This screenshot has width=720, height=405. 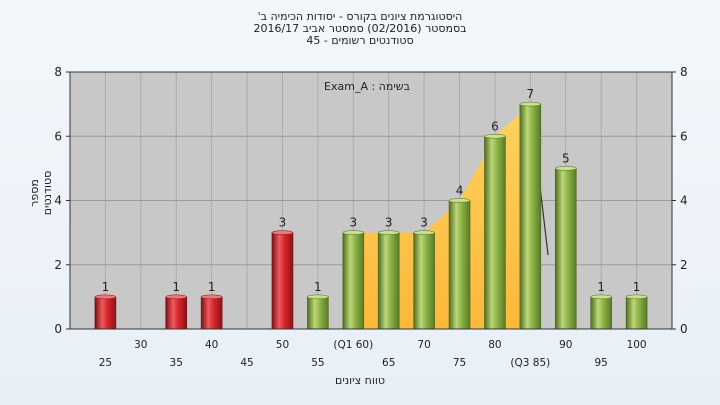 What do you see at coordinates (684, 329) in the screenshot?
I see `y-tick-label-right: 0` at bounding box center [684, 329].